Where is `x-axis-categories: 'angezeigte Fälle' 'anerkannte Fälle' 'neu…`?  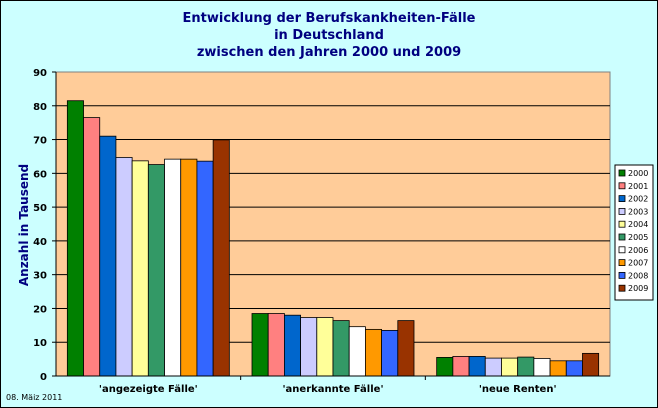 x-axis-categories: 'angezeigte Fälle' 'anerkannte Fälle' 'neu… is located at coordinates (328, 385).